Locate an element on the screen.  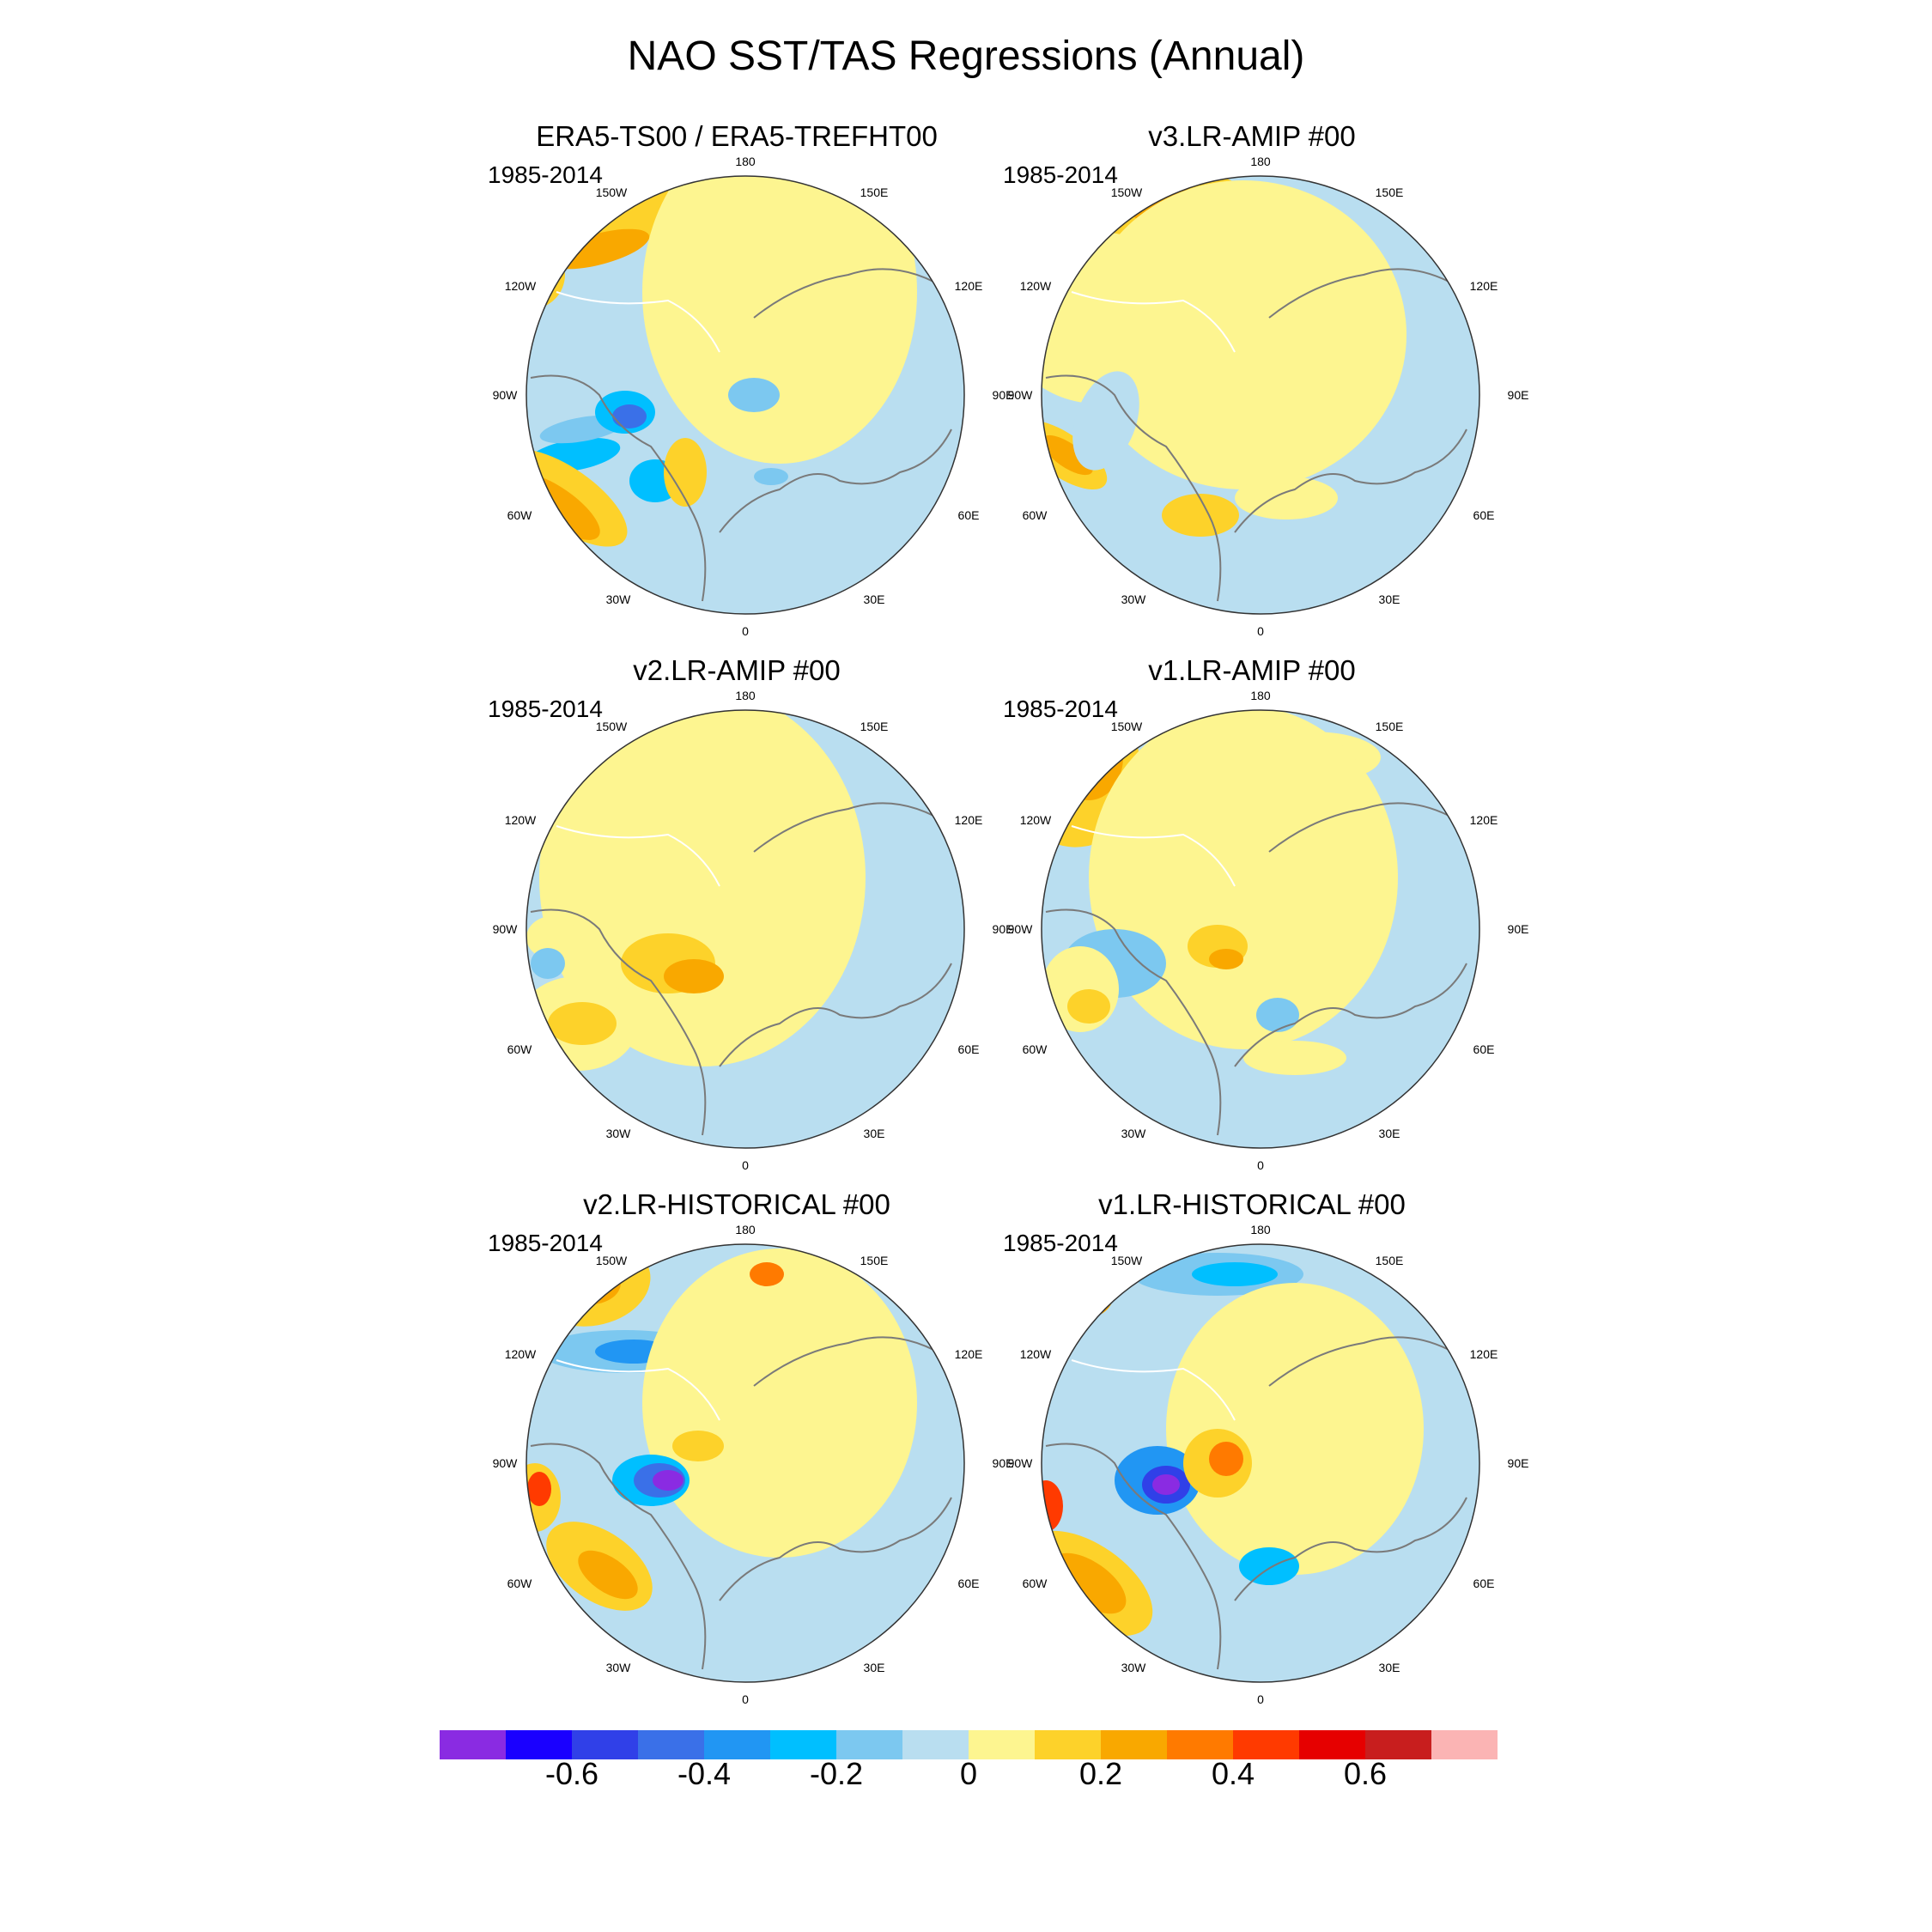
panel-title: v1.LR-HISTORICAL #00 is located at coordinates (1252, 1204).